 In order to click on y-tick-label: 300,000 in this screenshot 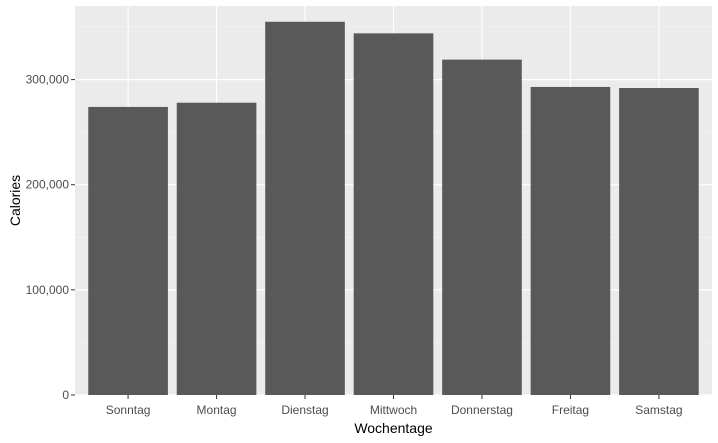, I will do `click(48, 80)`.